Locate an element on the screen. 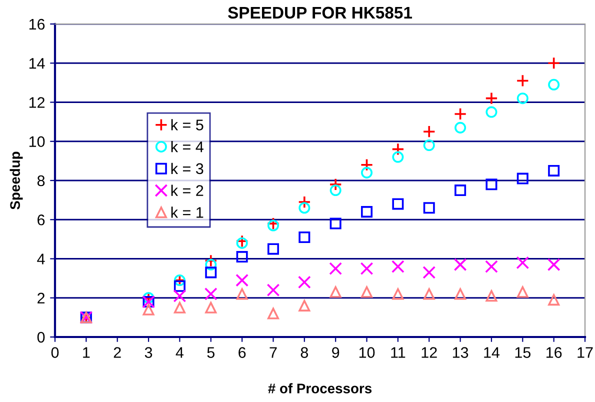  legend-label: k = 2 is located at coordinates (187, 190).